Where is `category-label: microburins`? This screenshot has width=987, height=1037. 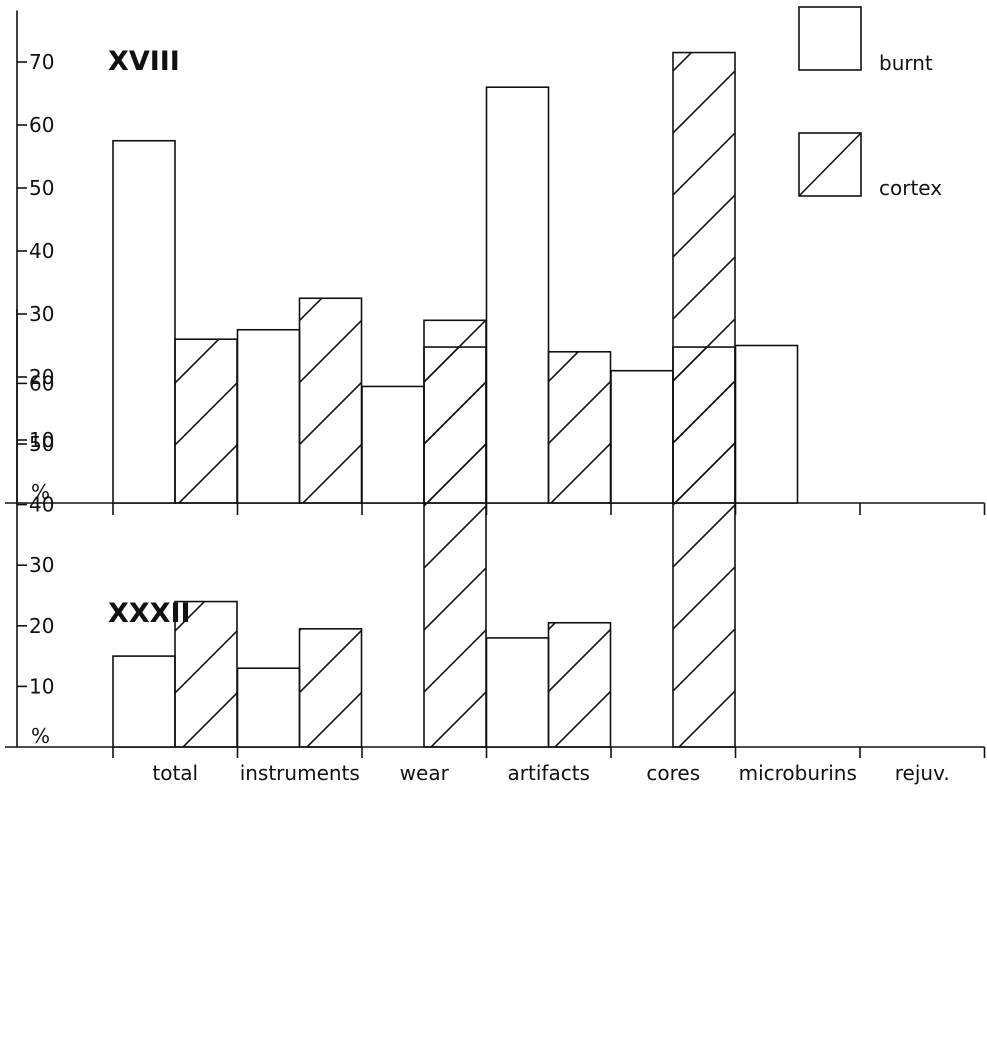 category-label: microburins is located at coordinates (798, 773).